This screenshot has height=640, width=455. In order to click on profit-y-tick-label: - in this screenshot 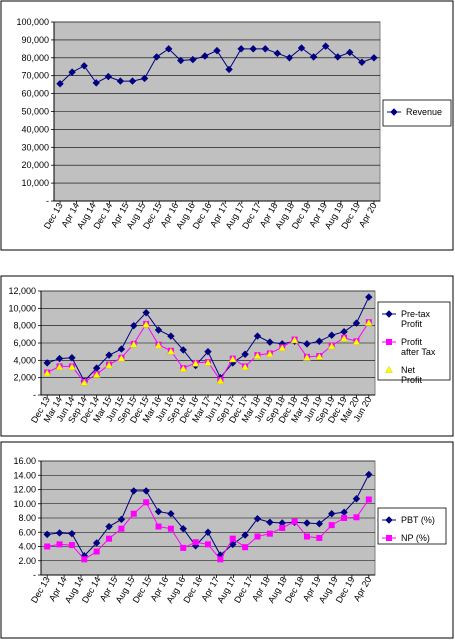, I will do `click(34, 395)`.